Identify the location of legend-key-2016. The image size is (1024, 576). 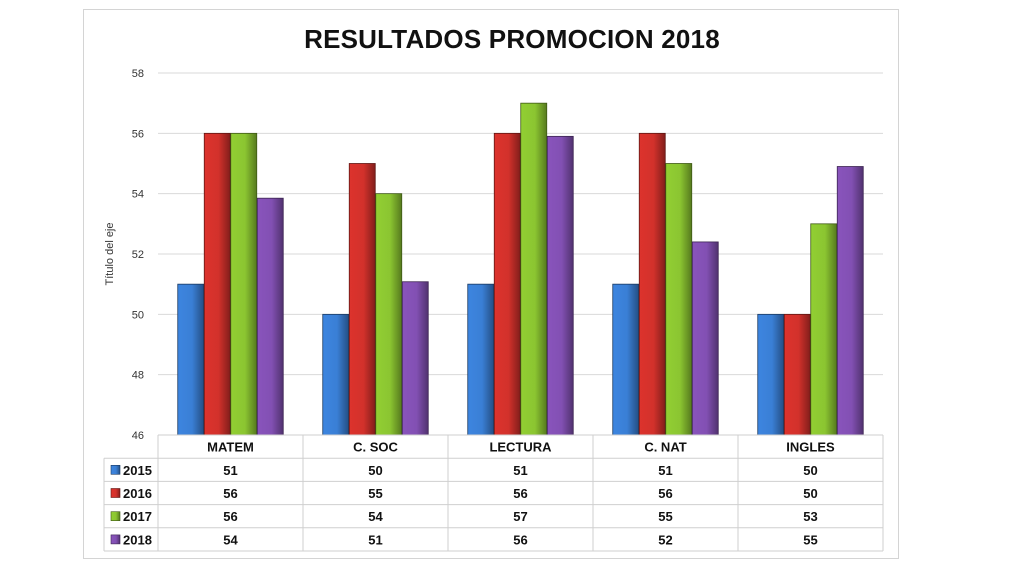
(115, 493).